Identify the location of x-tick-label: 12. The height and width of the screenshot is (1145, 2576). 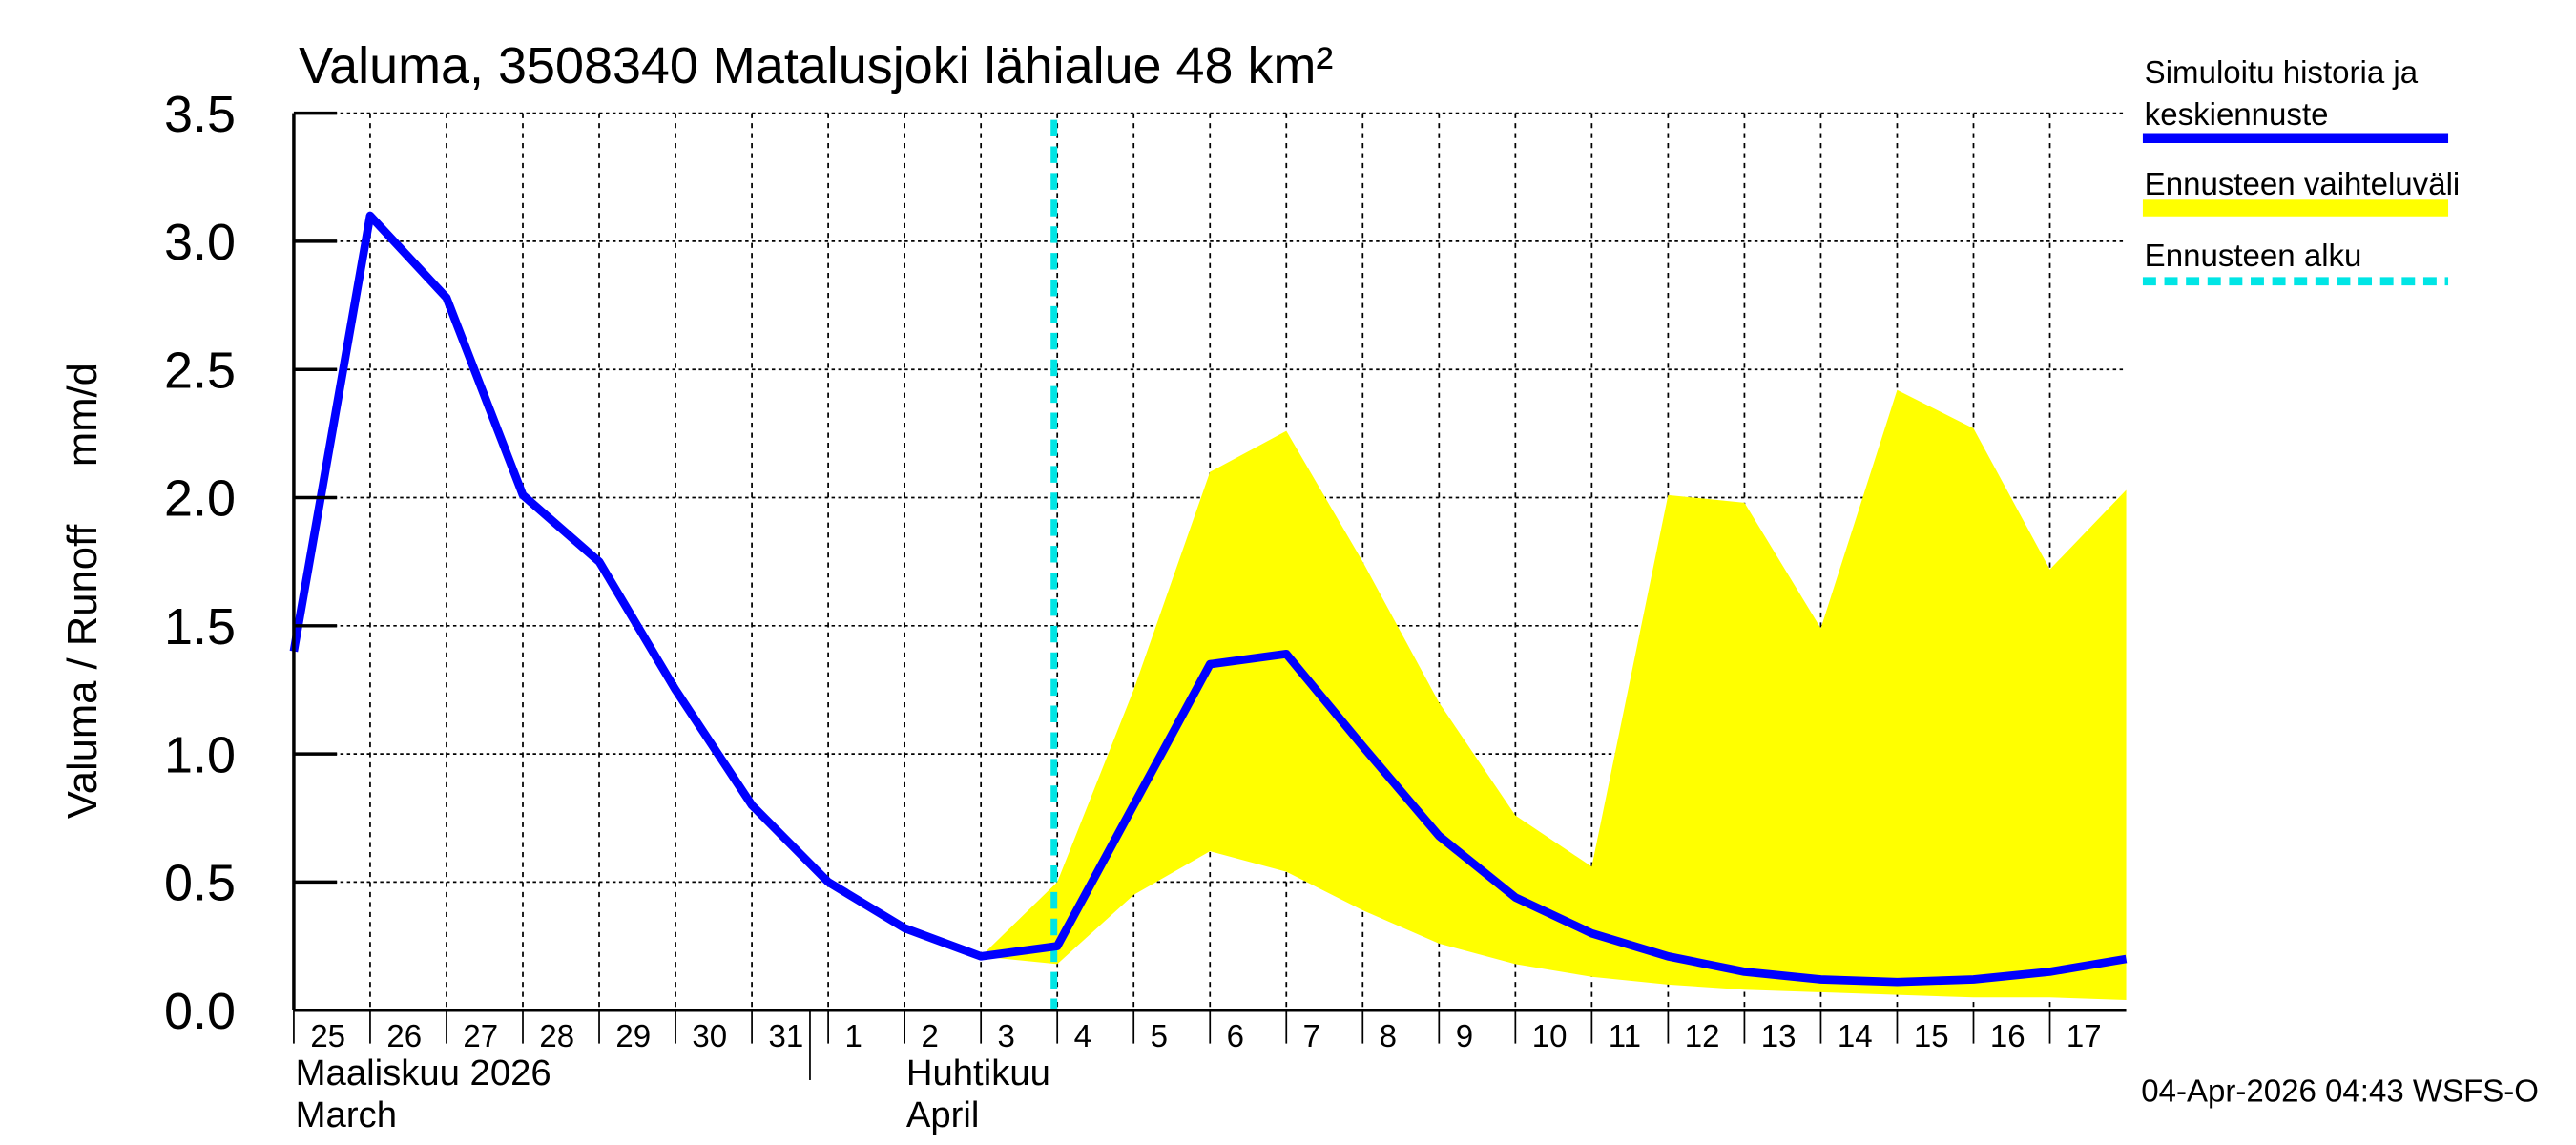
(1702, 1036).